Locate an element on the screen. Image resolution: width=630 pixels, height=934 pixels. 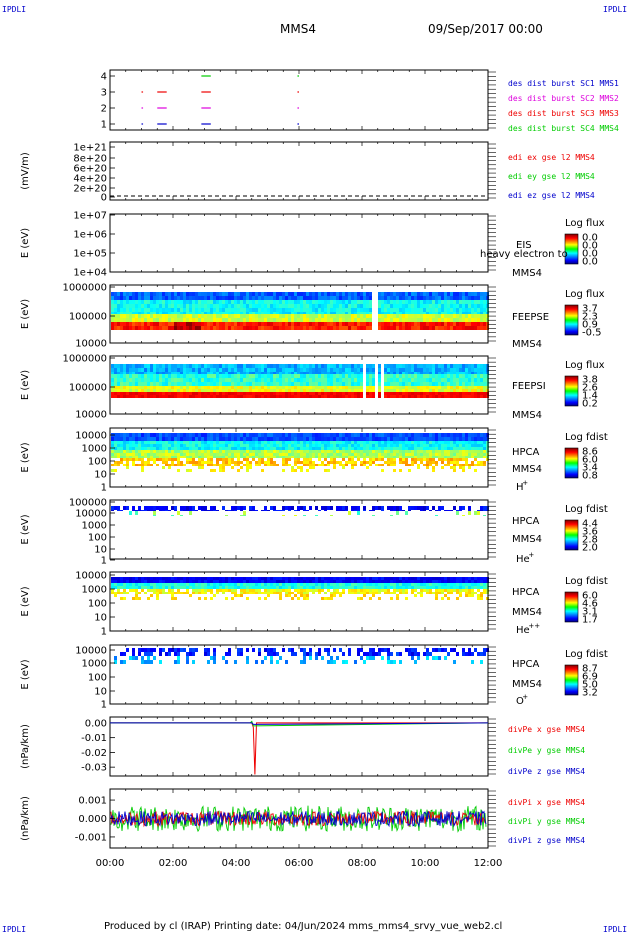
header-spacecraft: MMS4 is located at coordinates (298, 29).